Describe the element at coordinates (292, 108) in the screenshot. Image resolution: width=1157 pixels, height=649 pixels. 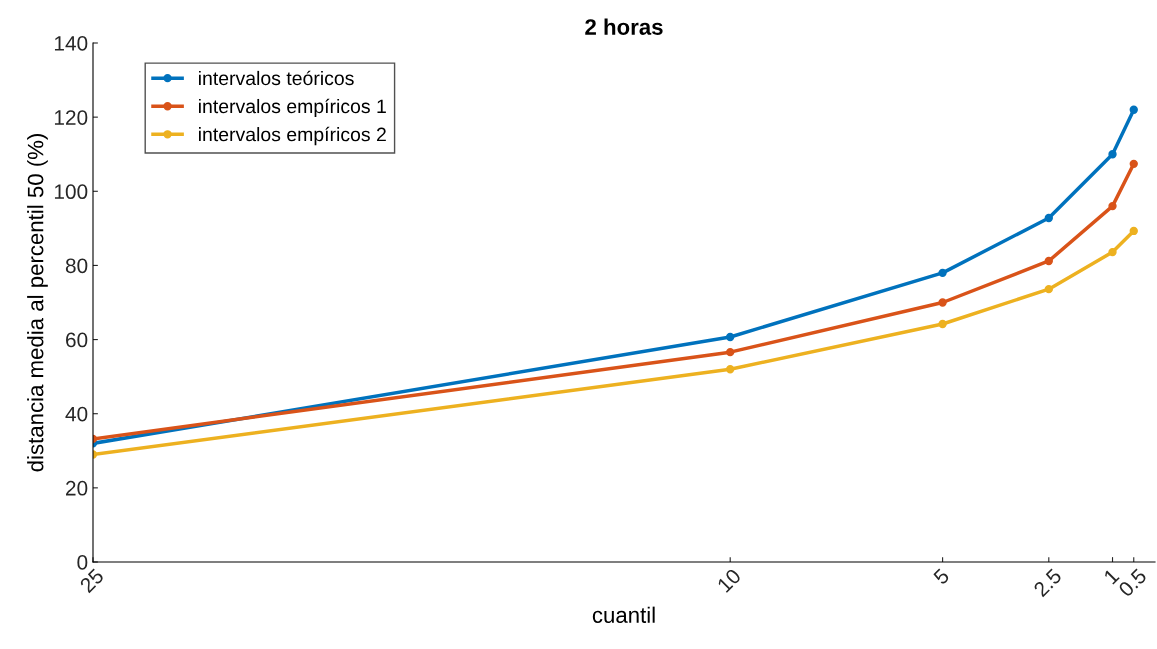
I see `legend-label: intervalos empíricos 1` at that location.